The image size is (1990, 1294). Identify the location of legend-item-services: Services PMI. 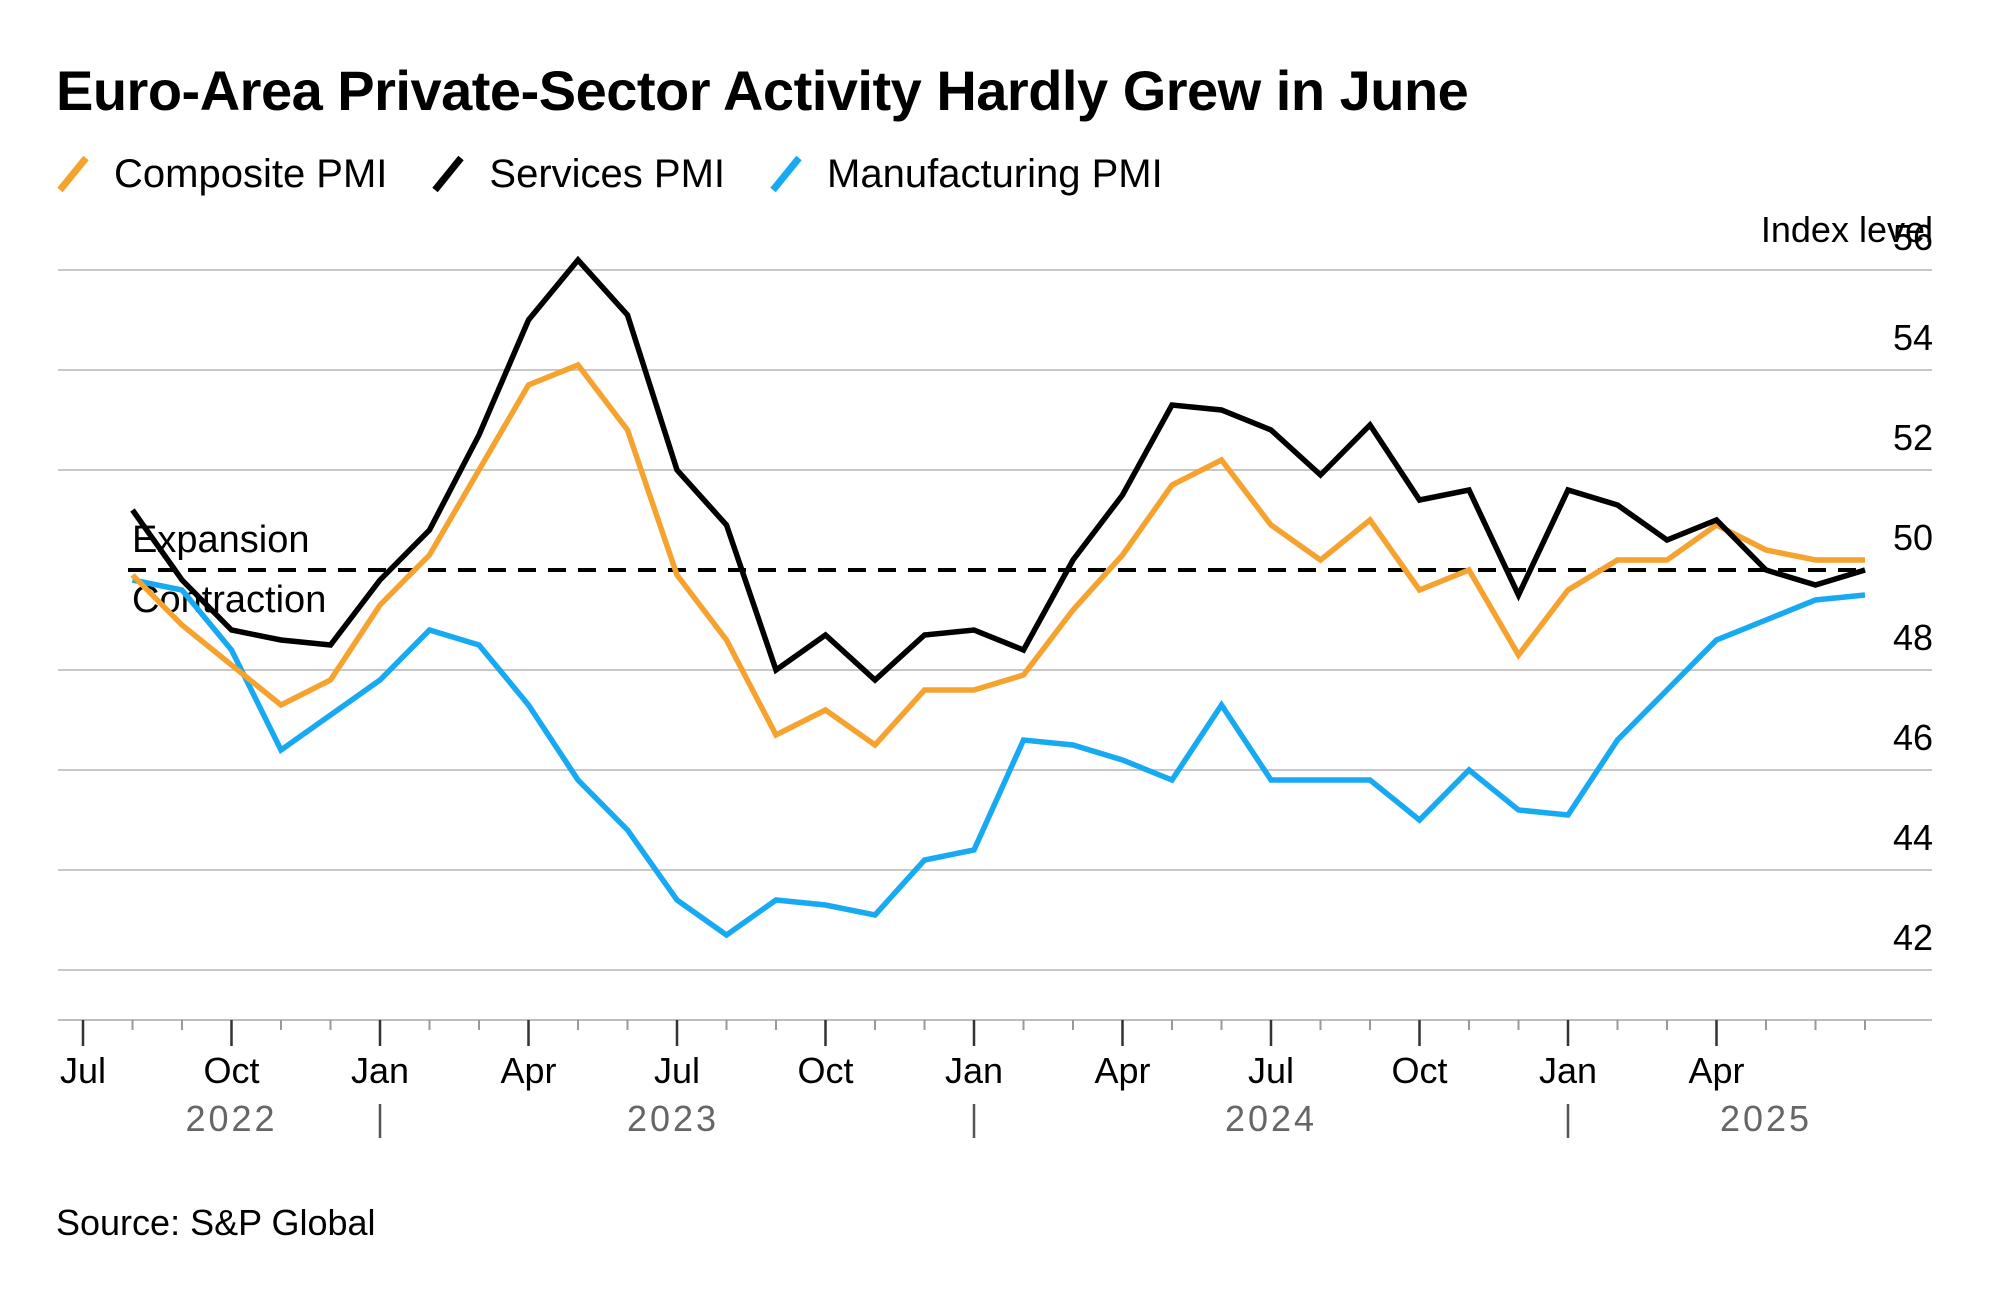
(578, 174).